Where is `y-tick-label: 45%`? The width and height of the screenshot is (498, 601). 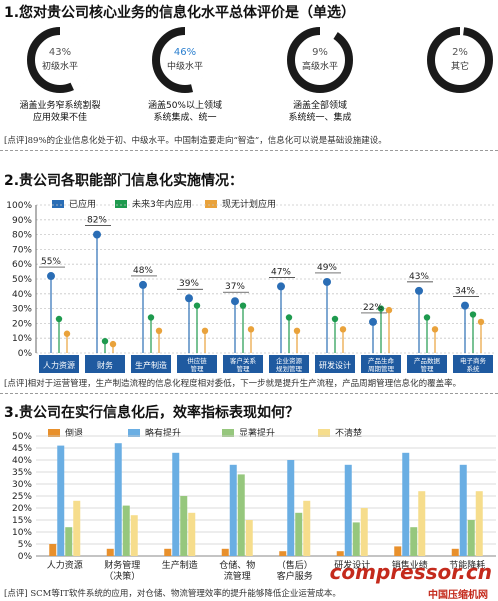 y-tick-label: 45% is located at coordinates (22, 449).